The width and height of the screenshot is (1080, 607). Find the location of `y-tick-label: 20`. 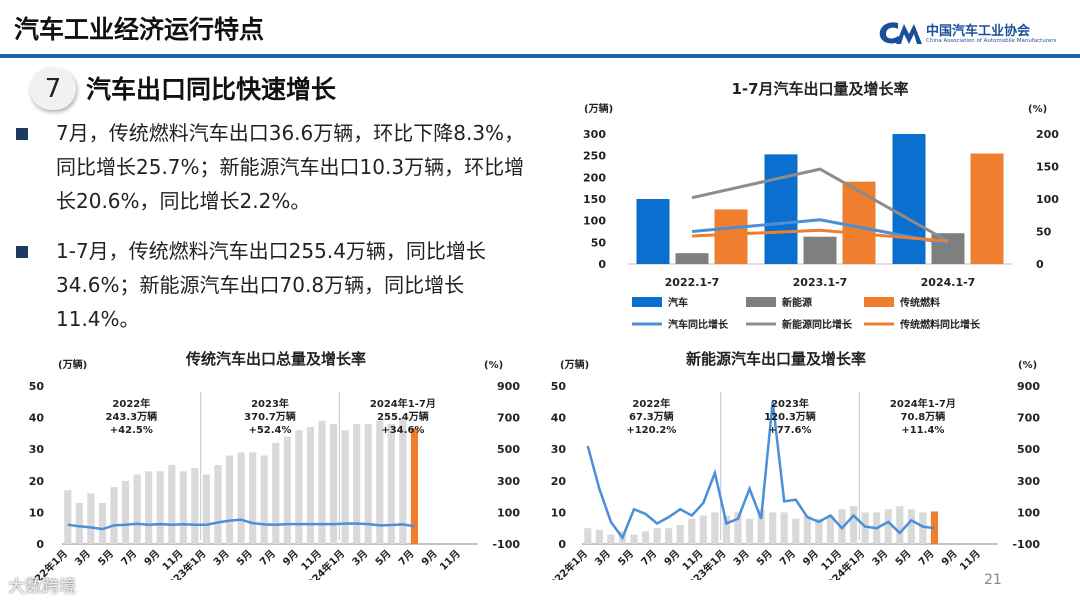

y-tick-label: 20 is located at coordinates (37, 481).